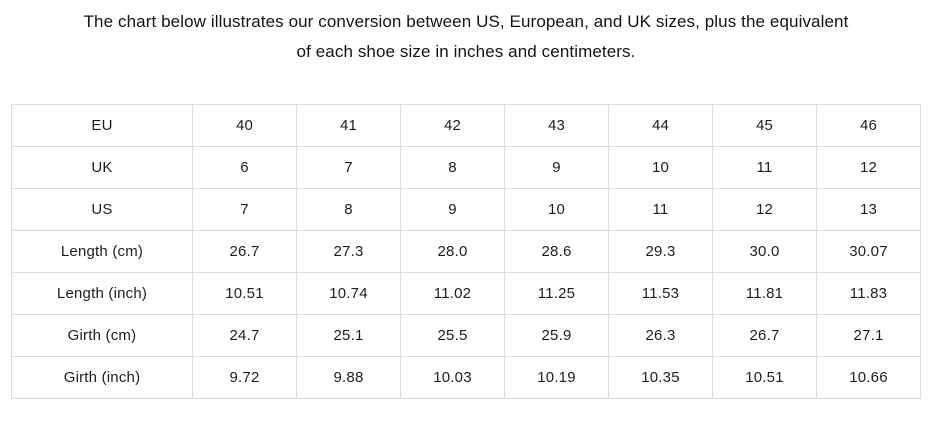 This screenshot has height=424, width=932. What do you see at coordinates (452, 251) in the screenshot?
I see `table-cell: 28.0` at bounding box center [452, 251].